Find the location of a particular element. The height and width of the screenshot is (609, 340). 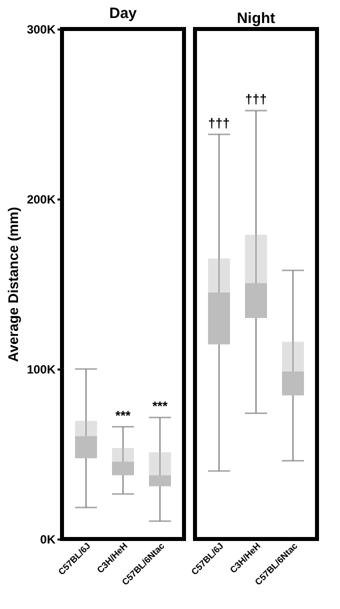

chart-title: Night is located at coordinates (256, 18).